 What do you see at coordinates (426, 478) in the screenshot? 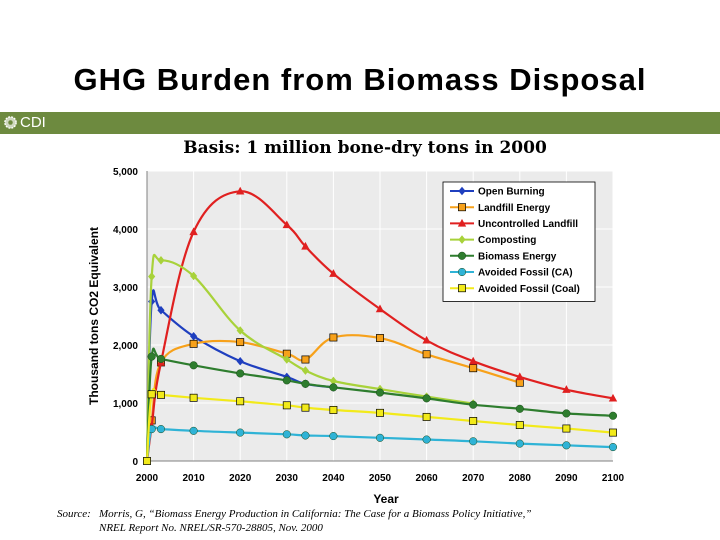
I see `x-tick-label: 2060` at bounding box center [426, 478].